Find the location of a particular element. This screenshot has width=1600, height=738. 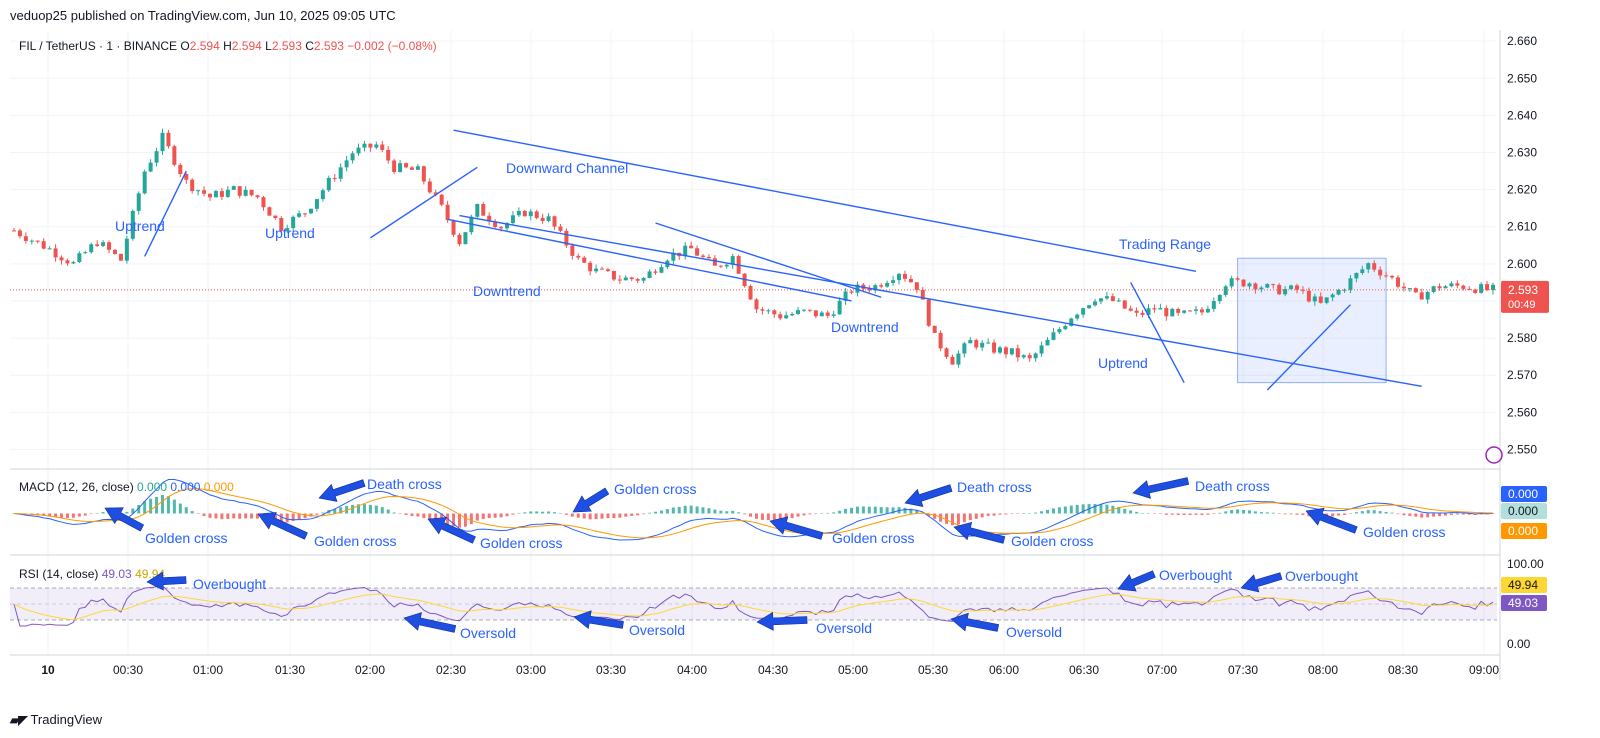

macd-axis-badge is located at coordinates (1524, 531).